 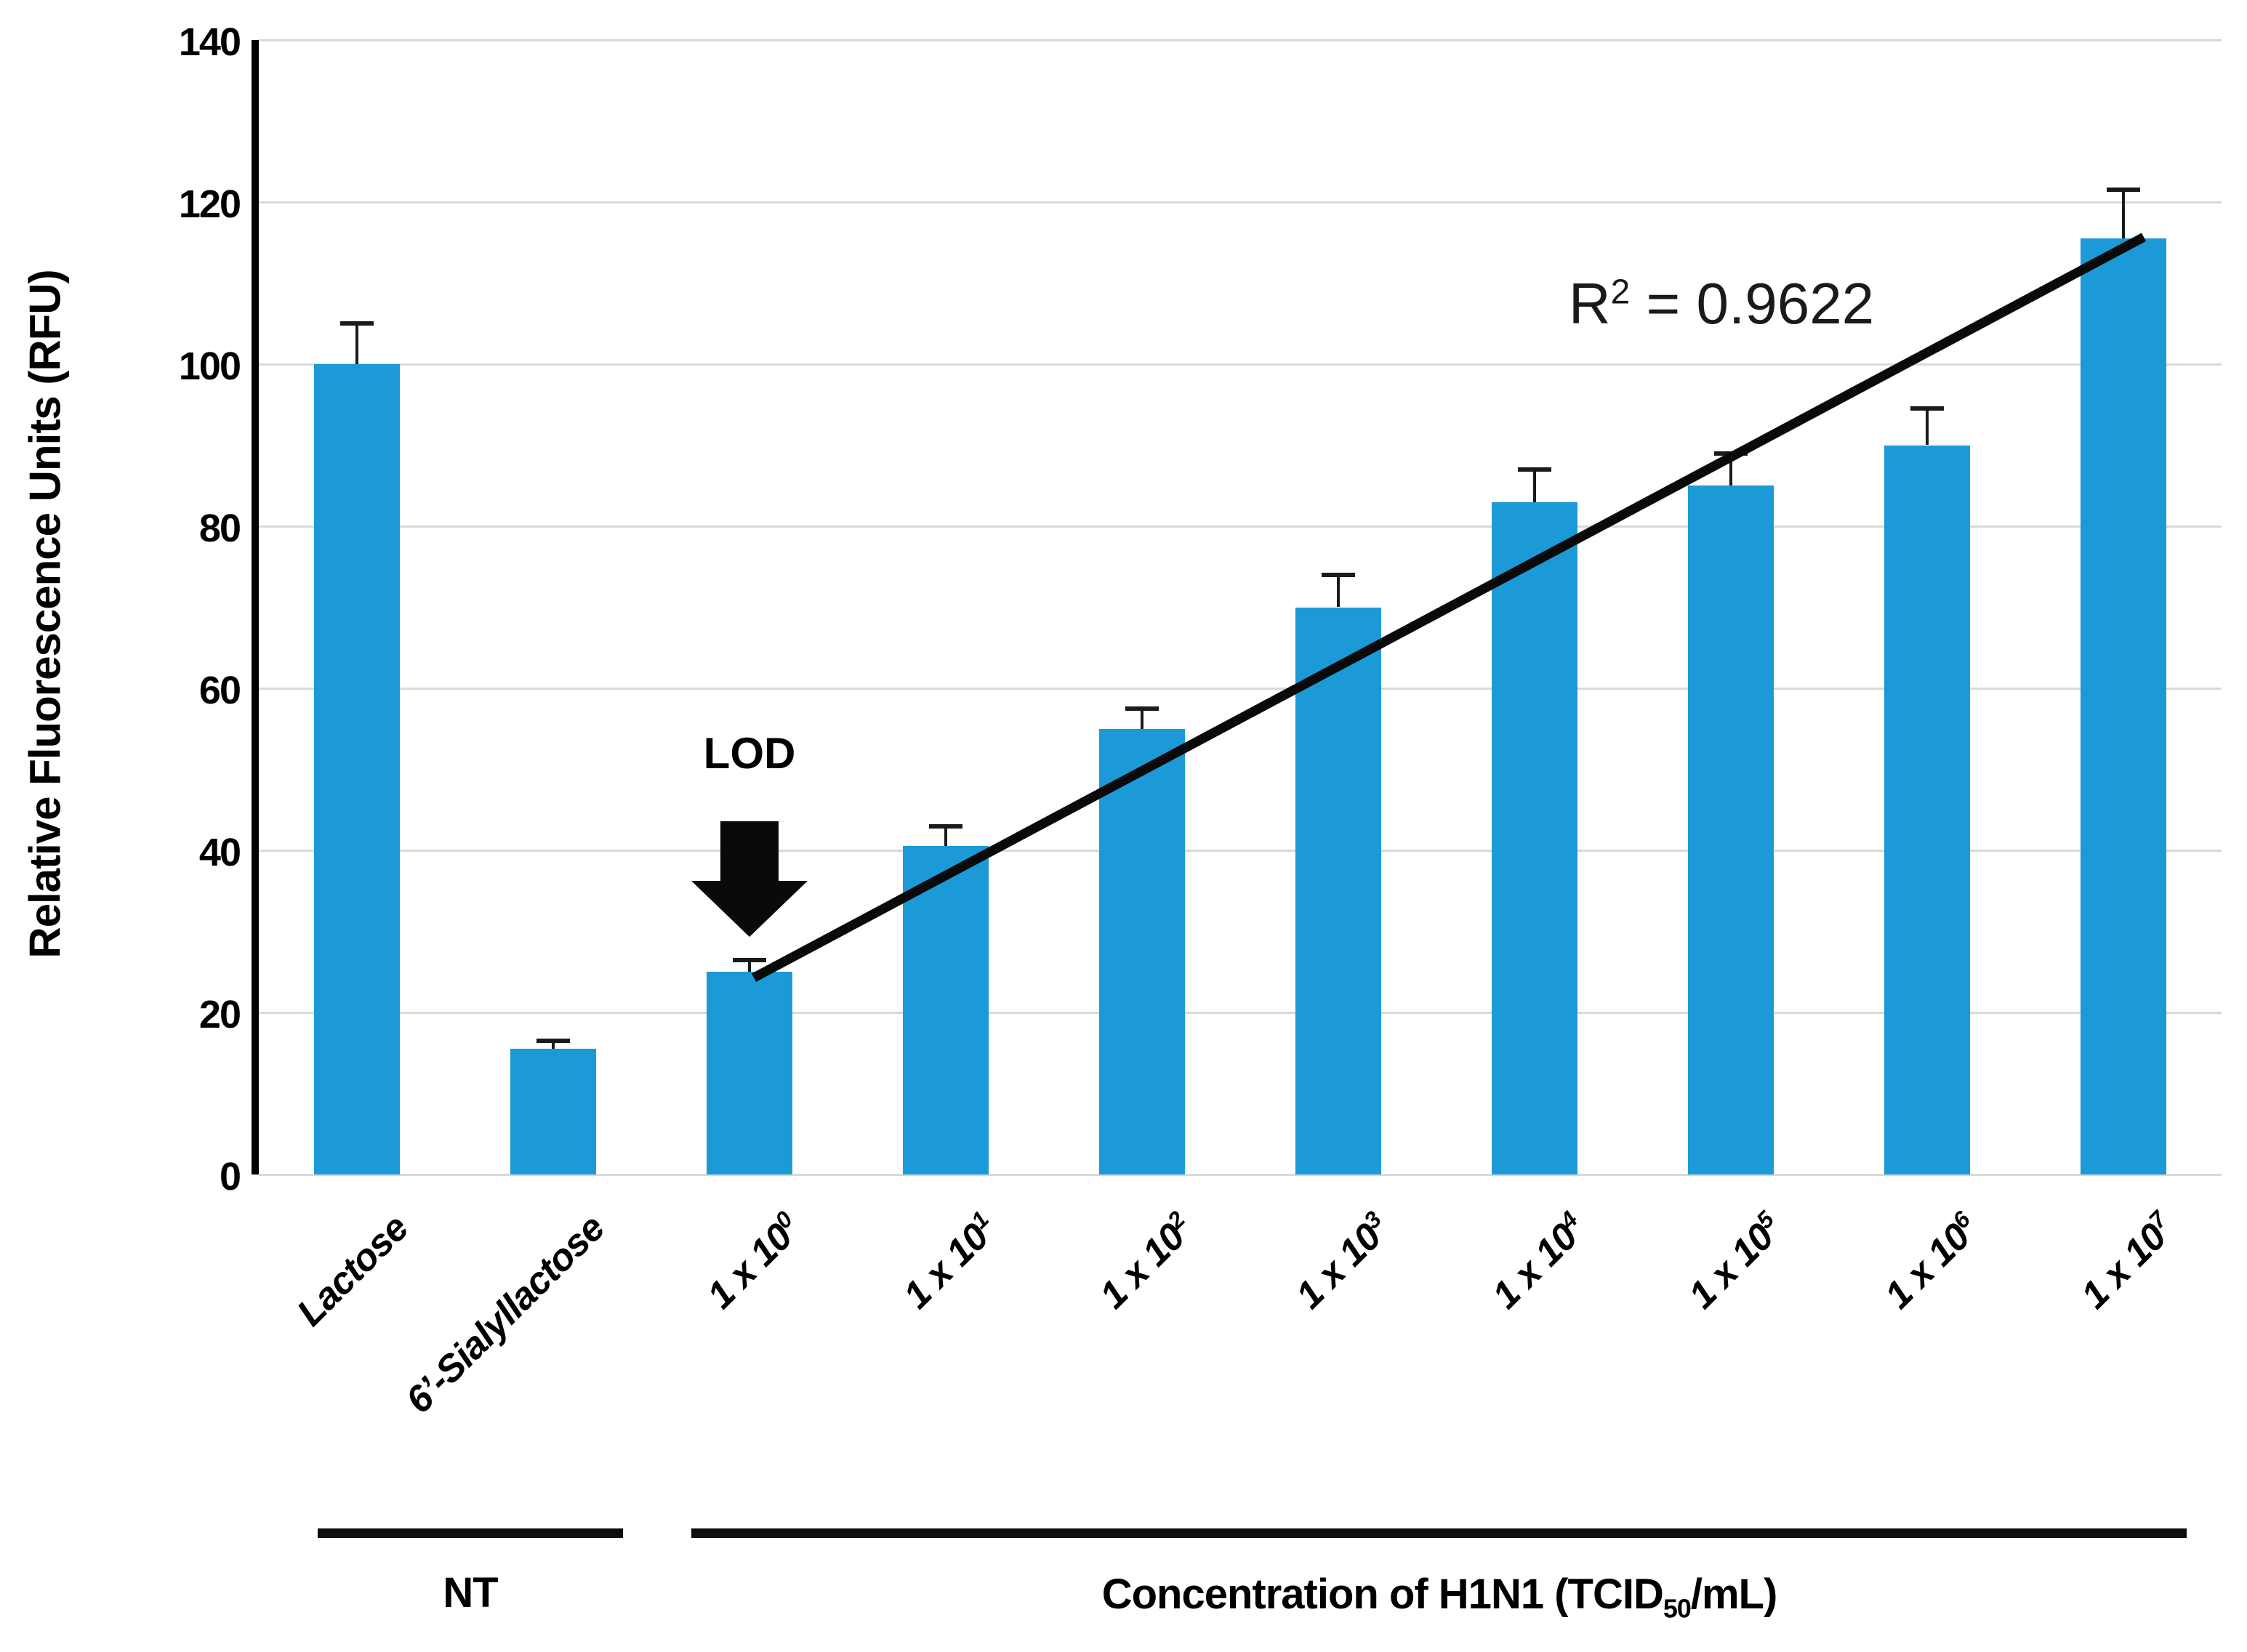 What do you see at coordinates (209, 42) in the screenshot?
I see `y-tick-label: 140` at bounding box center [209, 42].